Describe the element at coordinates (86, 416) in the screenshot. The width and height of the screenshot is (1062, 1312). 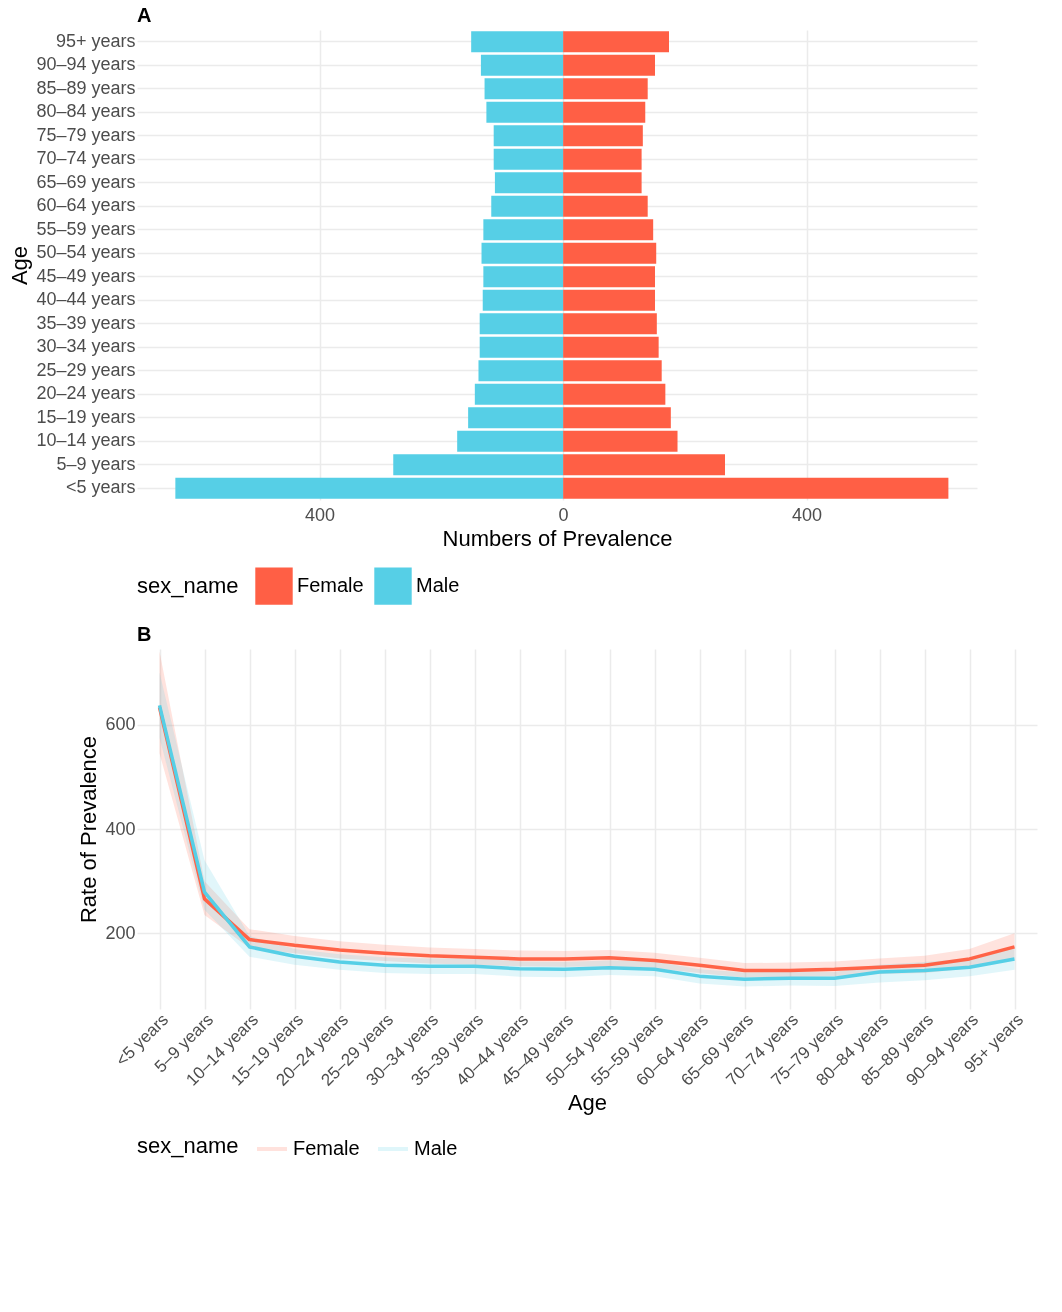
I see `y-tick-label: 15–19 years` at that location.